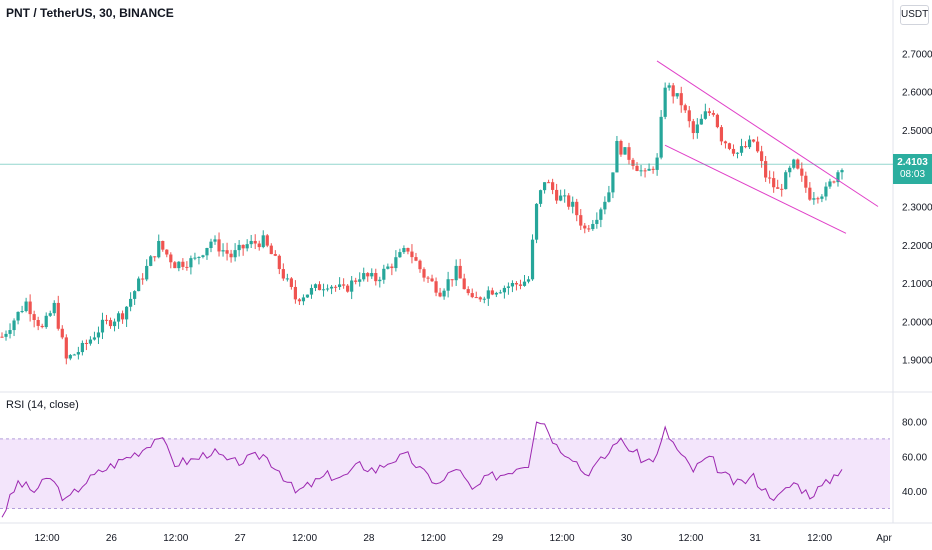  What do you see at coordinates (42, 405) in the screenshot?
I see `rsi-indicator-label: RSI (14, close)` at bounding box center [42, 405].